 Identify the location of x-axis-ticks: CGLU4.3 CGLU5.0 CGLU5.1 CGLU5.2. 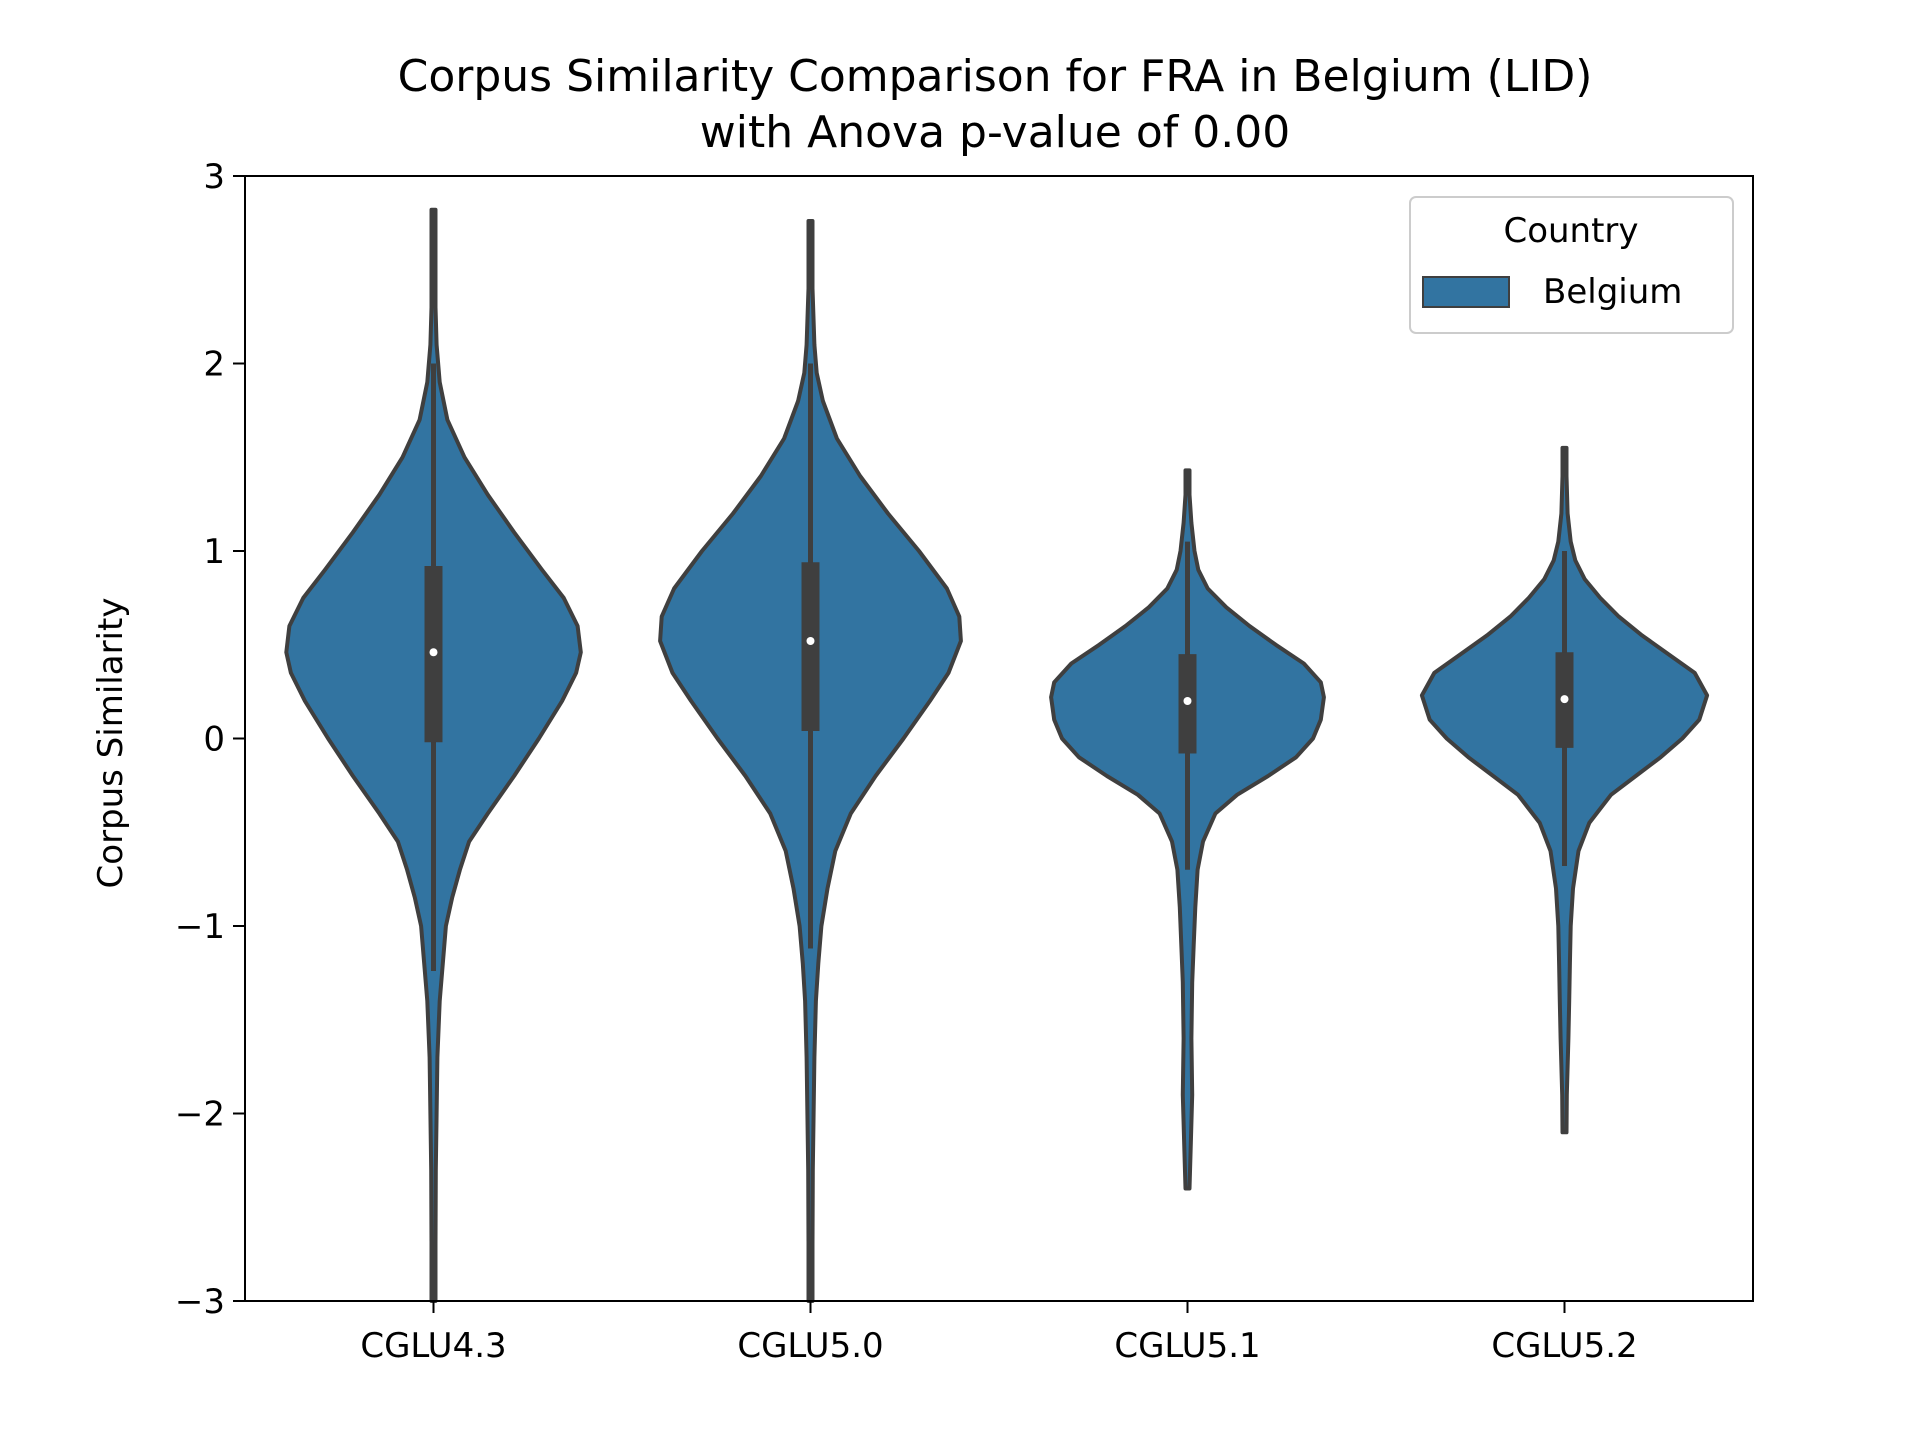
(999, 1333).